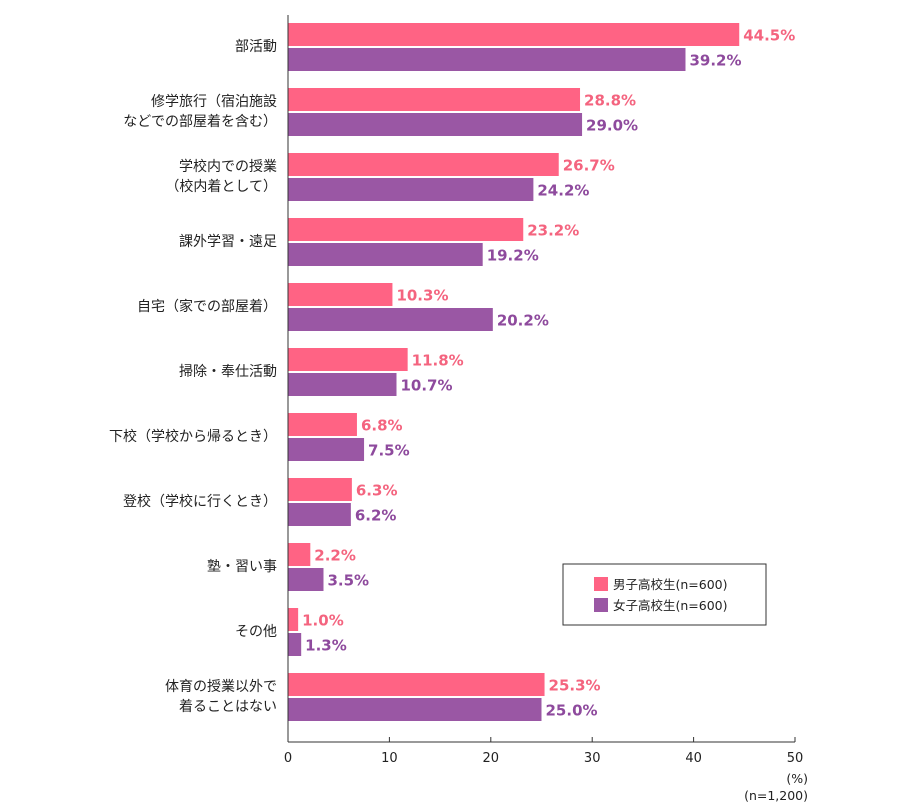  Describe the element at coordinates (389, 451) in the screenshot. I see `value-label-girls: 7.5%` at that location.